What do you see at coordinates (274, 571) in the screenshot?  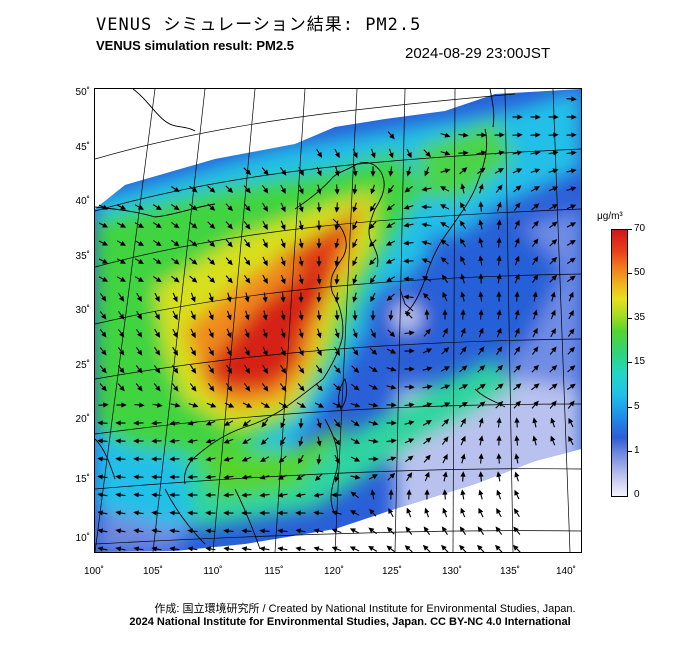 I see `lon-label-115: 115˚` at bounding box center [274, 571].